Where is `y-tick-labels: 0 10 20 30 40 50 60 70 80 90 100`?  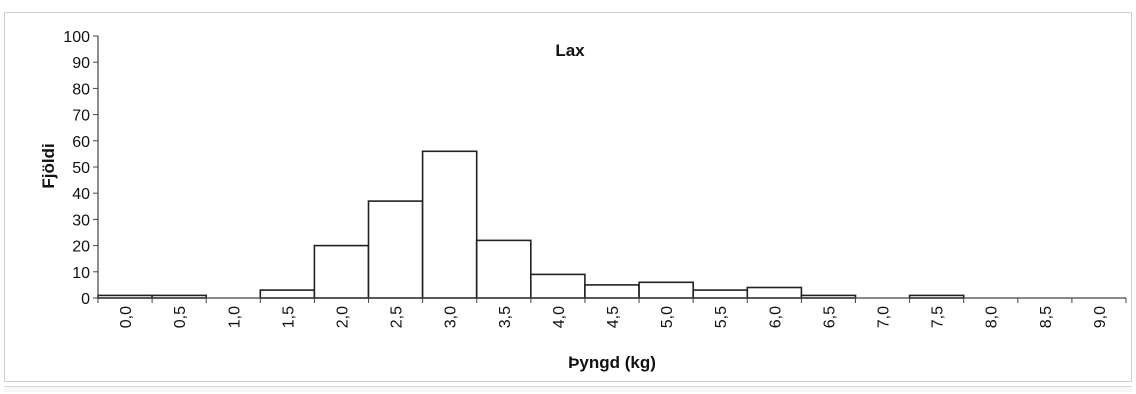 y-tick-labels: 0 10 20 30 40 50 60 70 80 90 100 is located at coordinates (76, 168).